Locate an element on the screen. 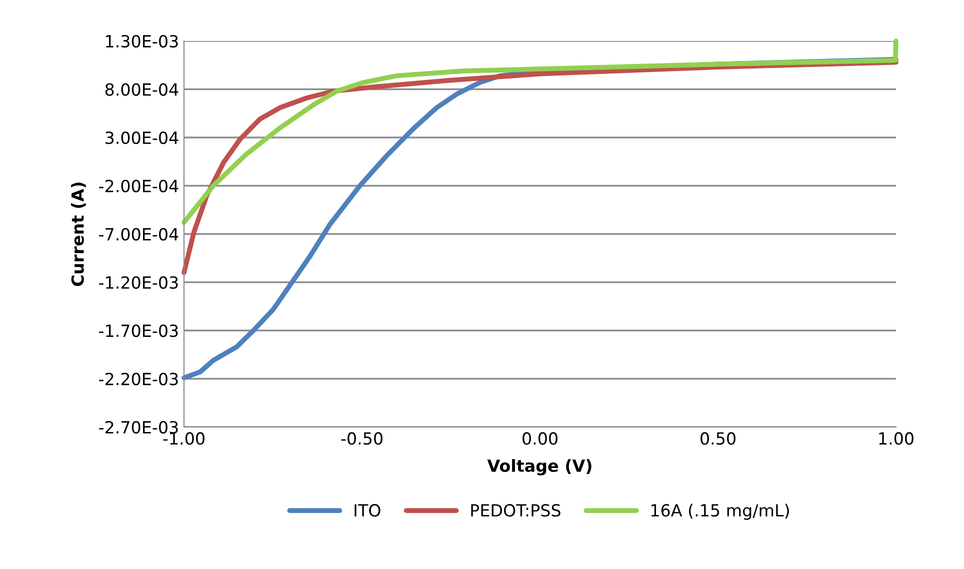 The image size is (964, 569). y-tick-label: -2.20E-03 is located at coordinates (138, 379).